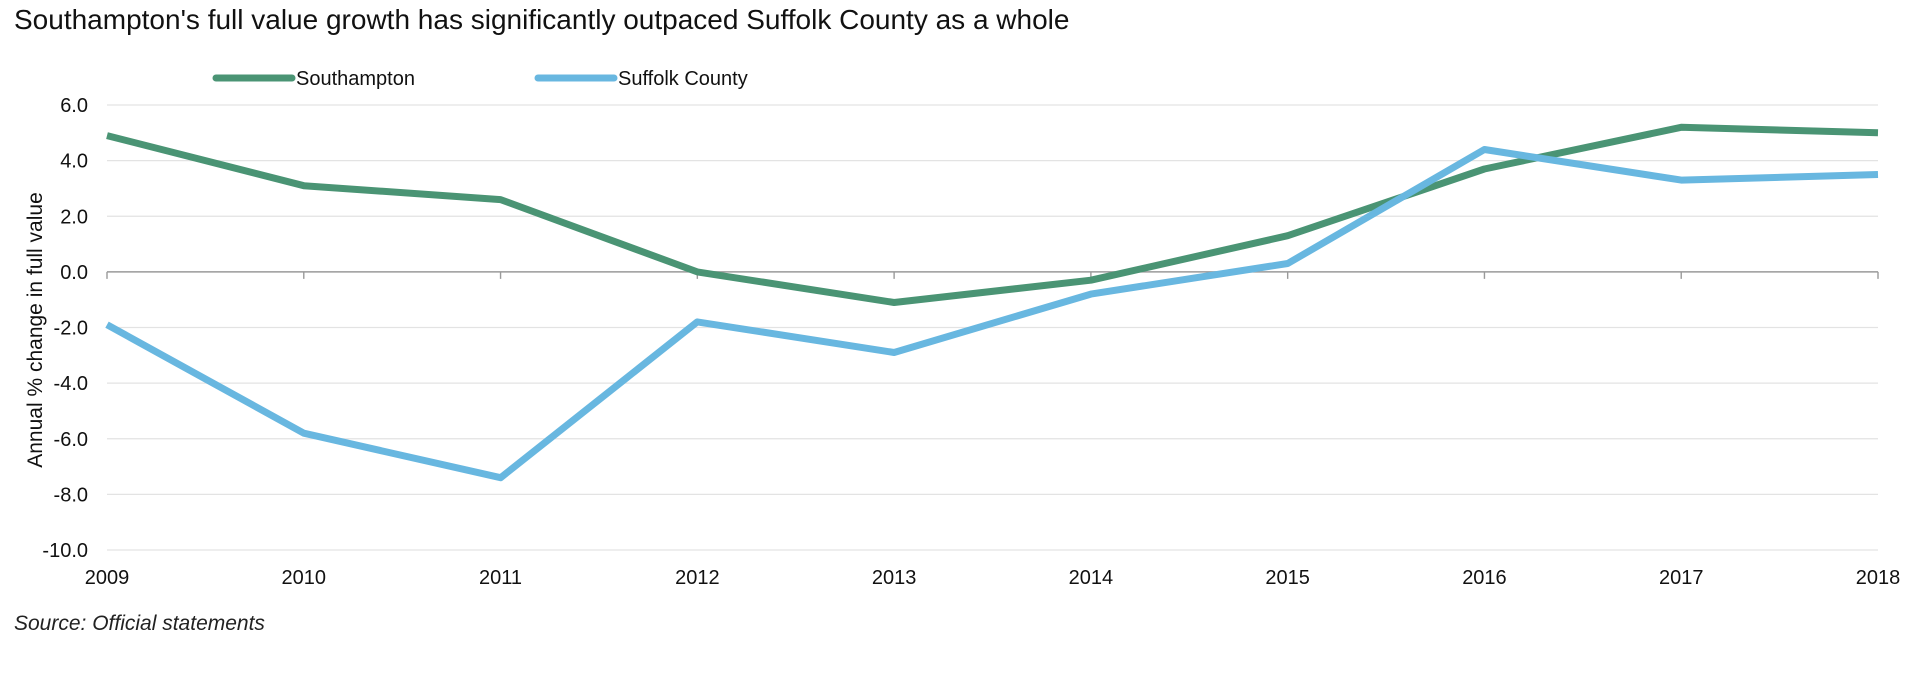 The height and width of the screenshot is (674, 1920). I want to click on x-tick-label: 2018, so click(1878, 578).